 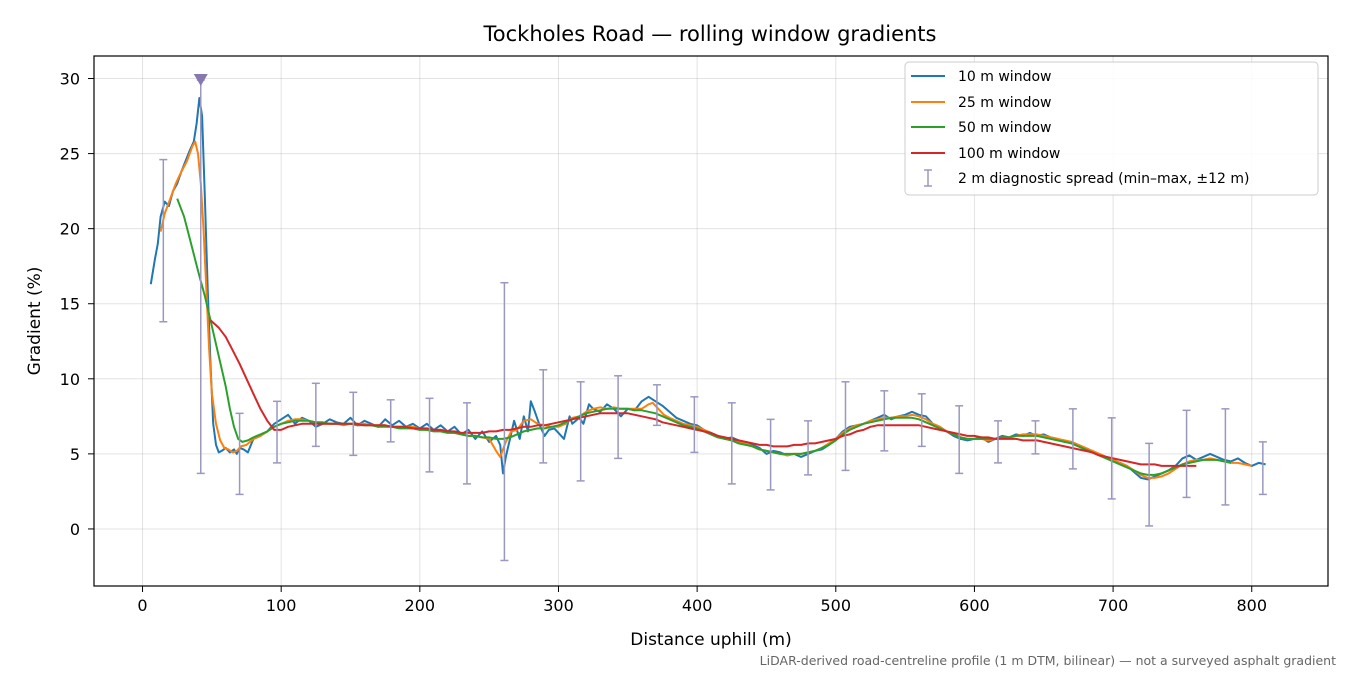 I want to click on x-axis-ticks: 0 100 200 300 400 500 600 700 800, so click(x=702, y=600).